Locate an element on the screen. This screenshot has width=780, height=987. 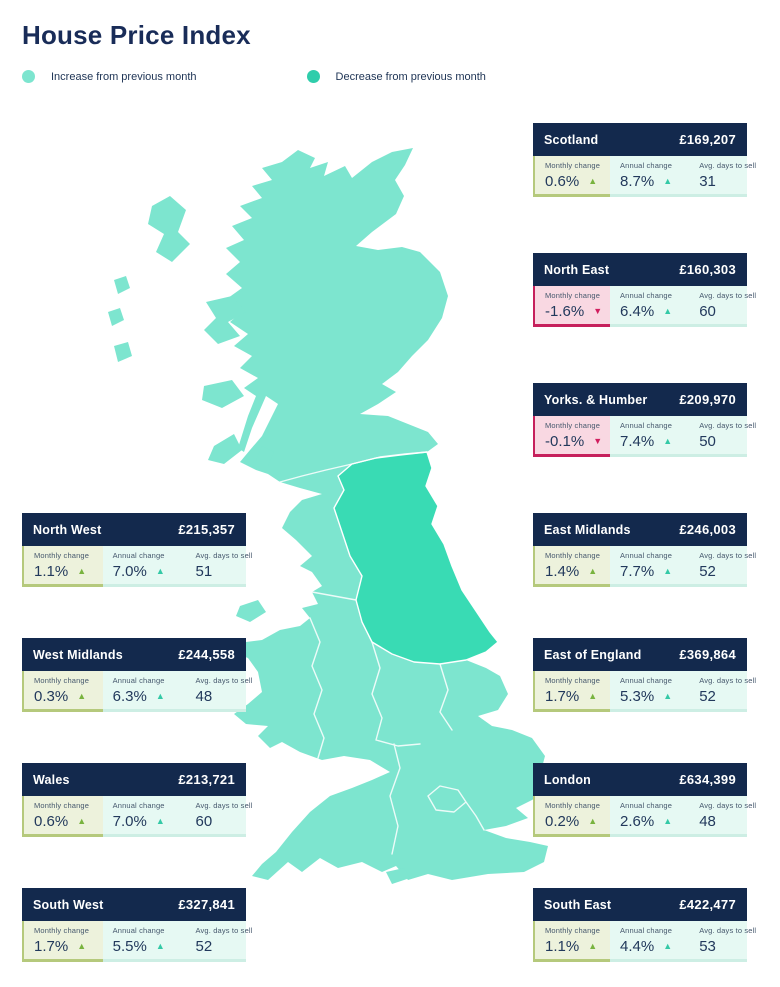
annual-change-row: 6.4% ▲ is located at coordinates (652, 311).